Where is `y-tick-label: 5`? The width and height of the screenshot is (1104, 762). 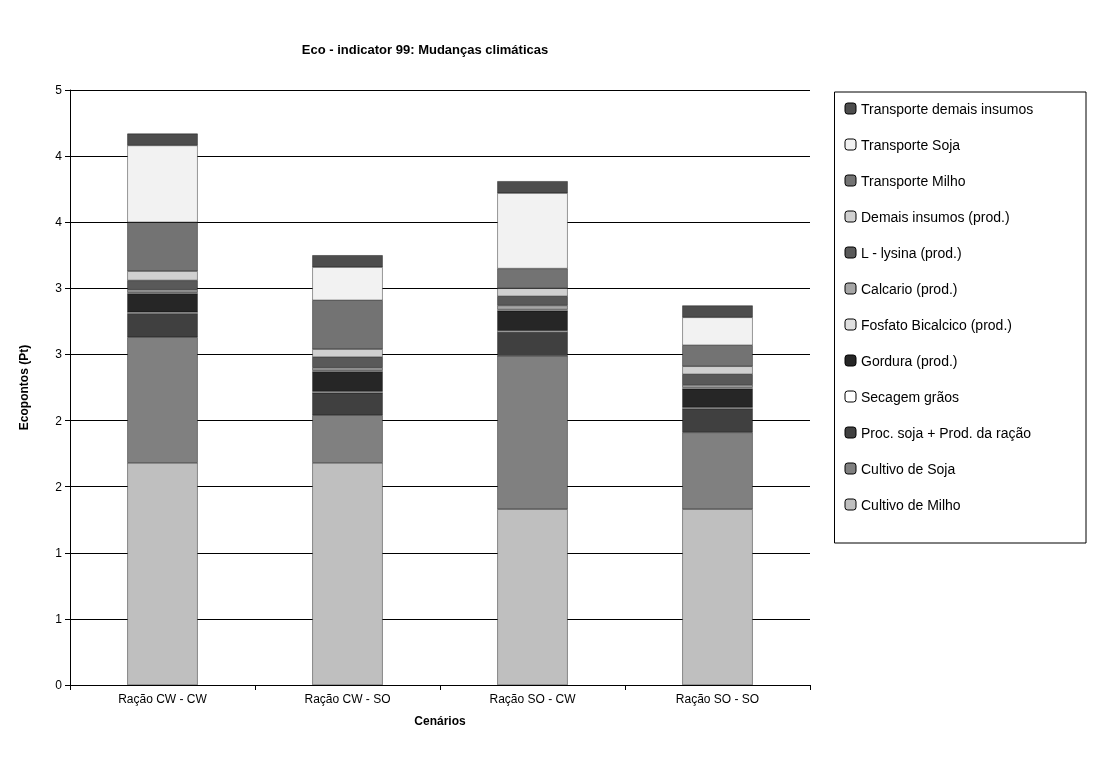
y-tick-label: 5 is located at coordinates (59, 90).